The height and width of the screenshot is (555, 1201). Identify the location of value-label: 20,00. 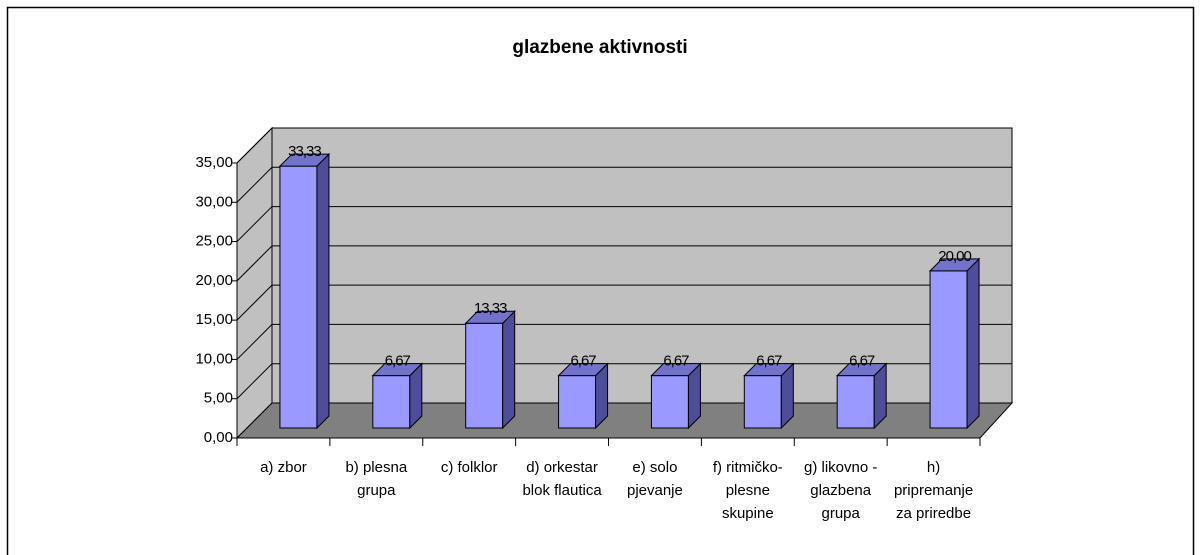
(954, 256).